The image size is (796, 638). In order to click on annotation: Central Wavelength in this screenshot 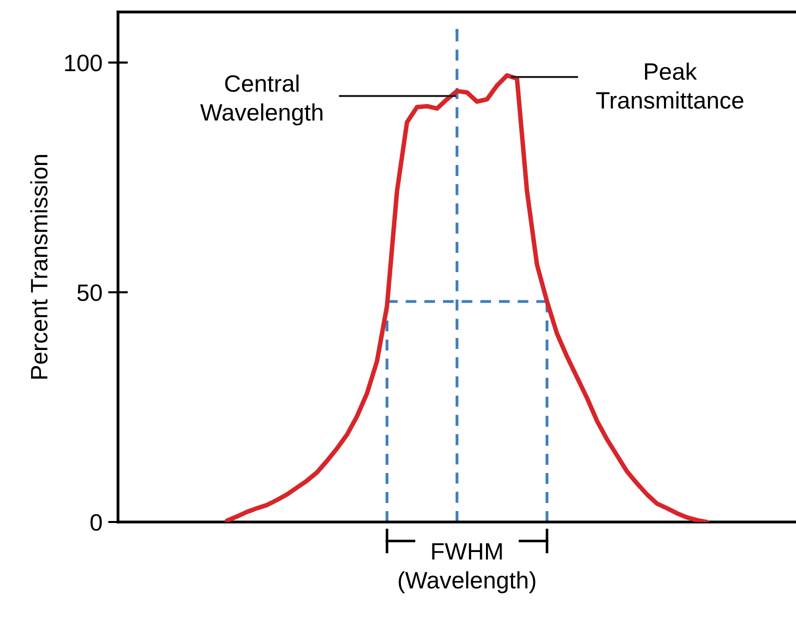, I will do `click(261, 100)`.